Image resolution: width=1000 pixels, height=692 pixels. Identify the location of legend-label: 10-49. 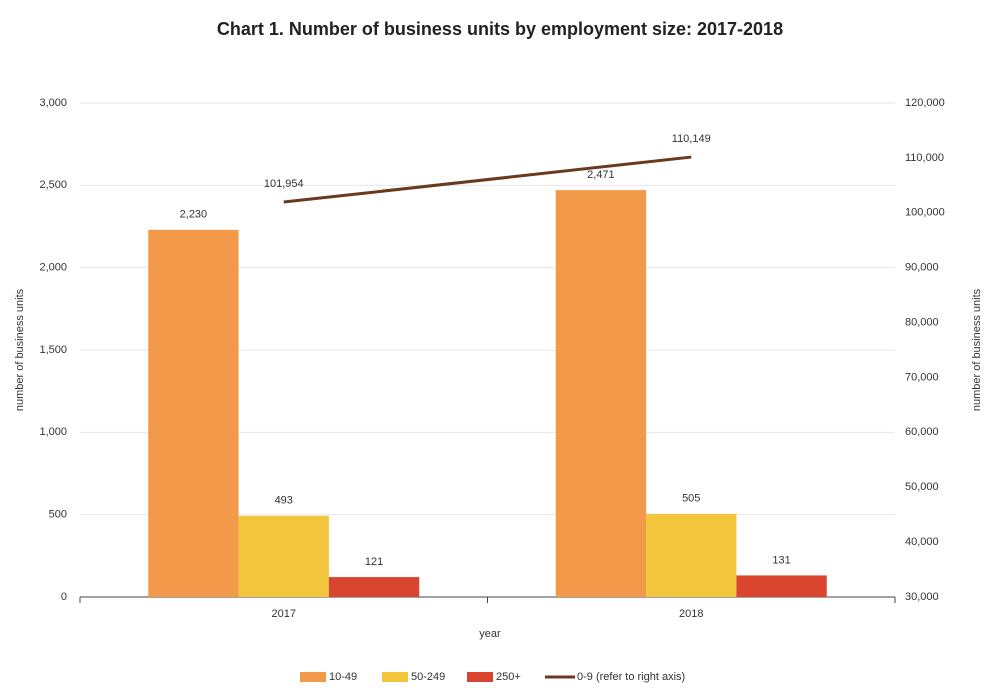
(343, 677).